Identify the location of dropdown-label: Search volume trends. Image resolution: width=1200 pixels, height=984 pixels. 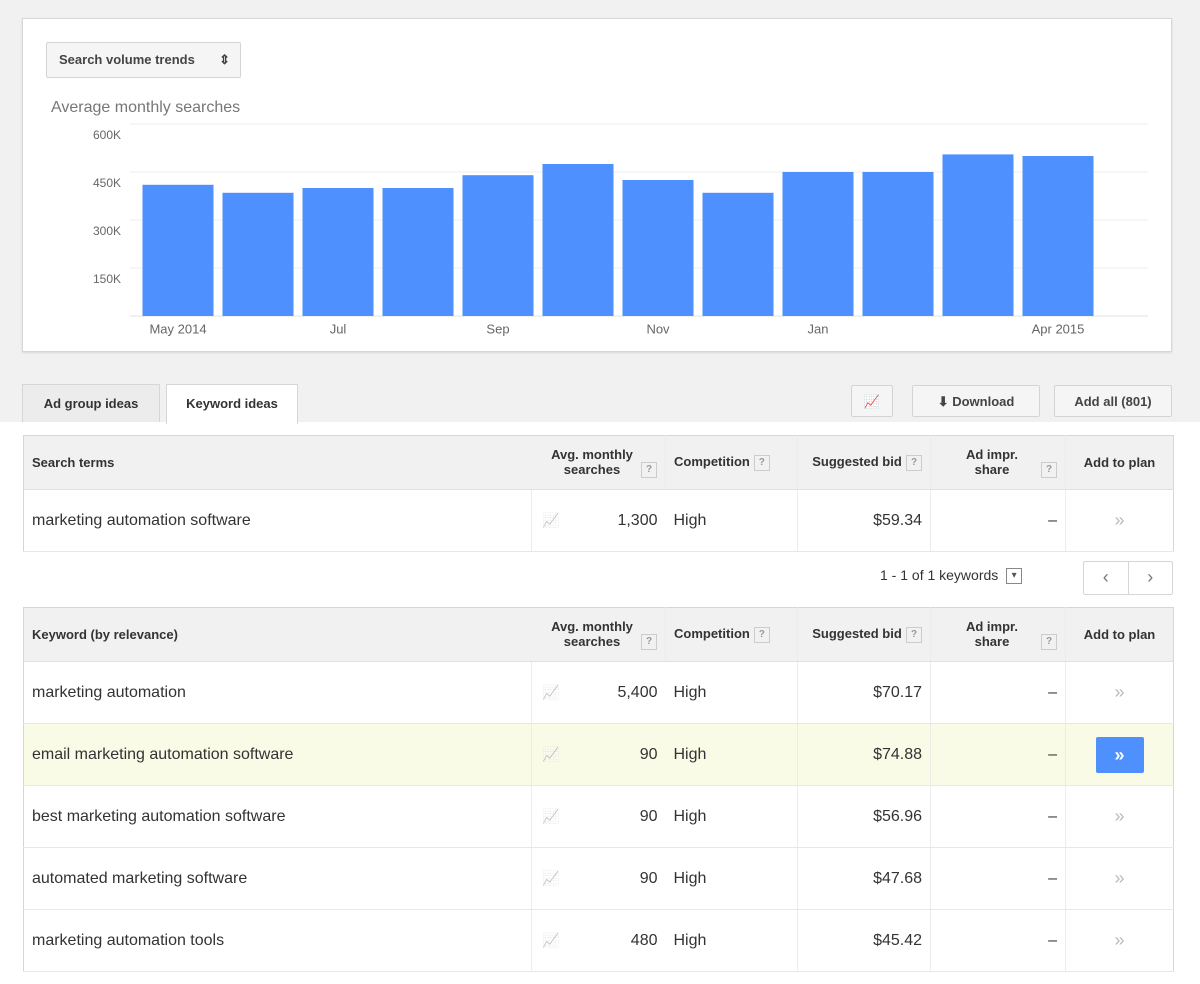
(127, 59).